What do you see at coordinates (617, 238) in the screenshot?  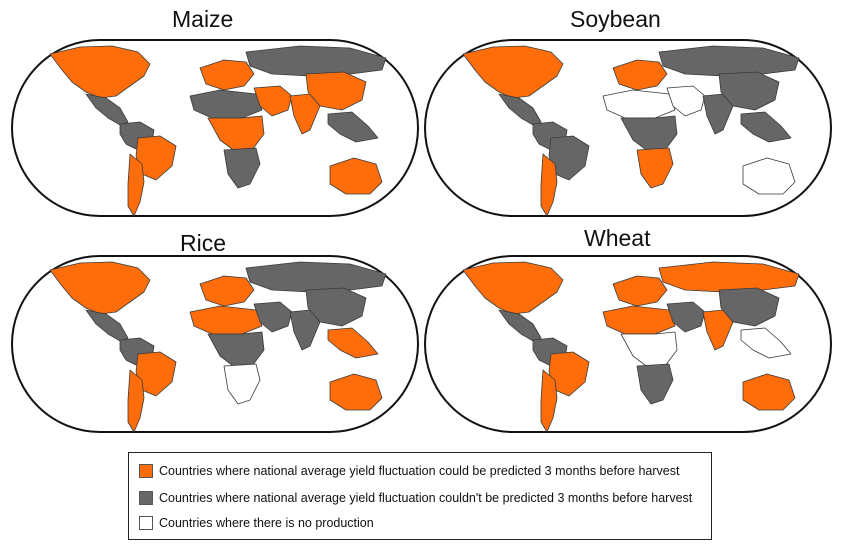 I see `wheat-title: Wheat` at bounding box center [617, 238].